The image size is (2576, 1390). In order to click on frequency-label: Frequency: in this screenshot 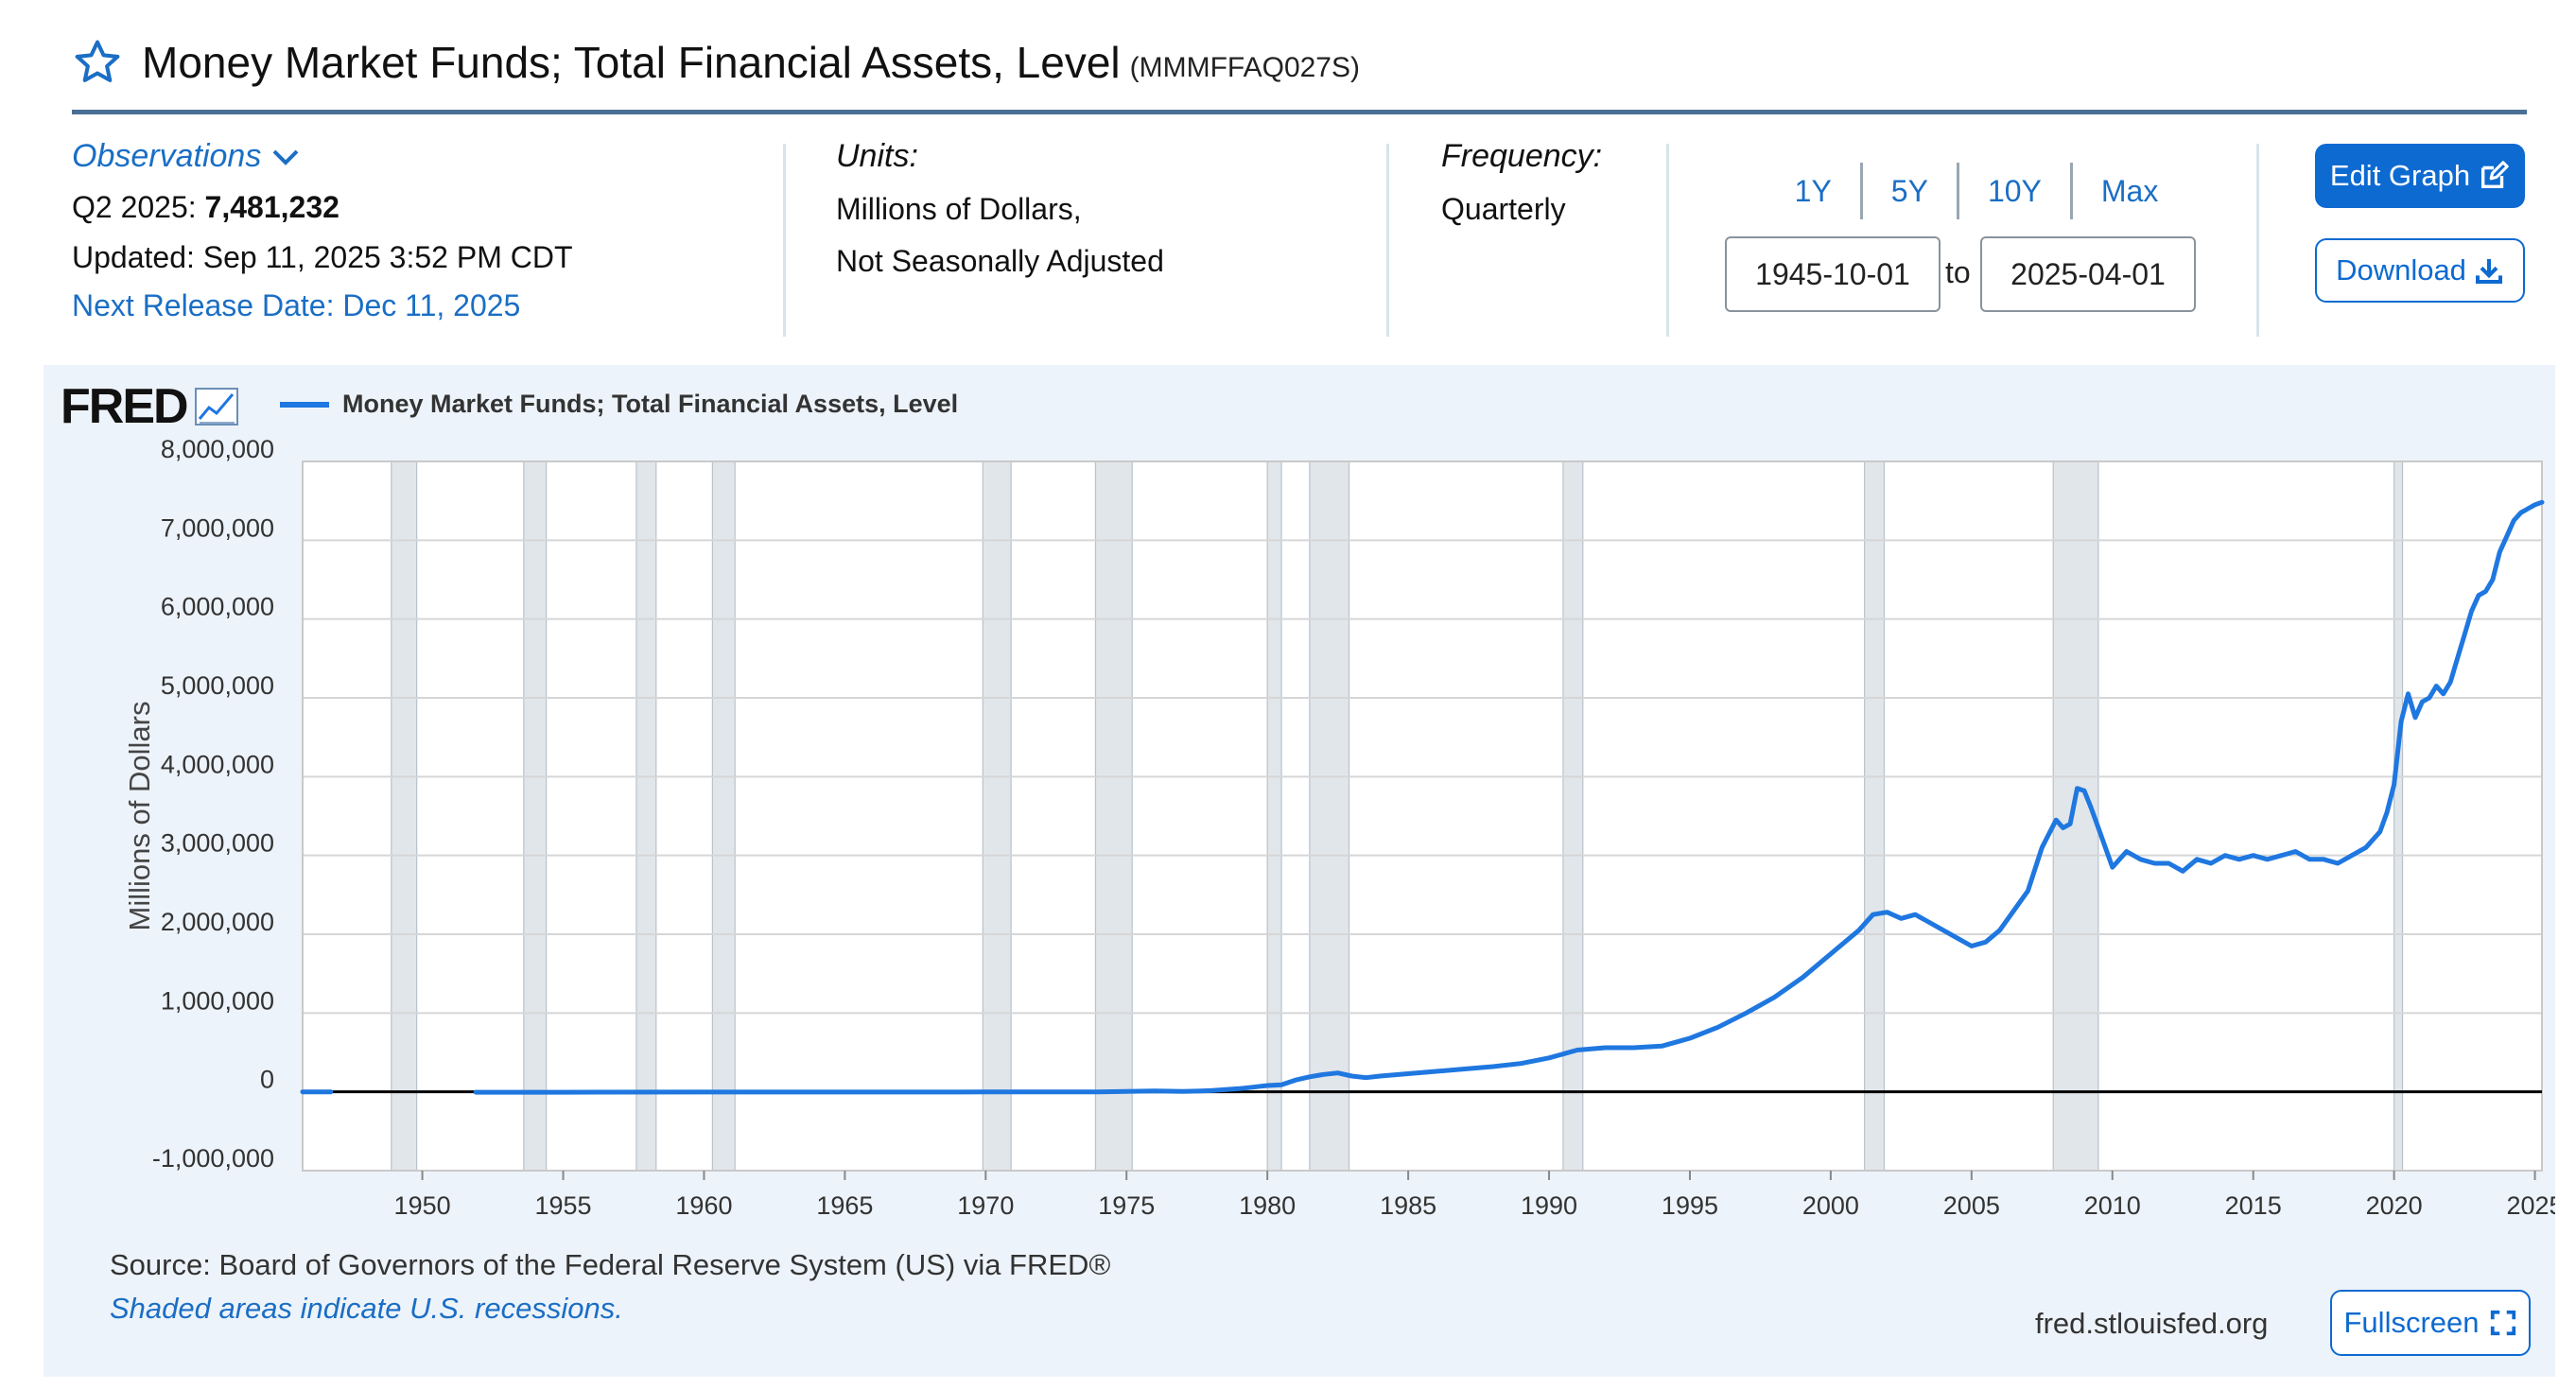, I will do `click(1522, 156)`.